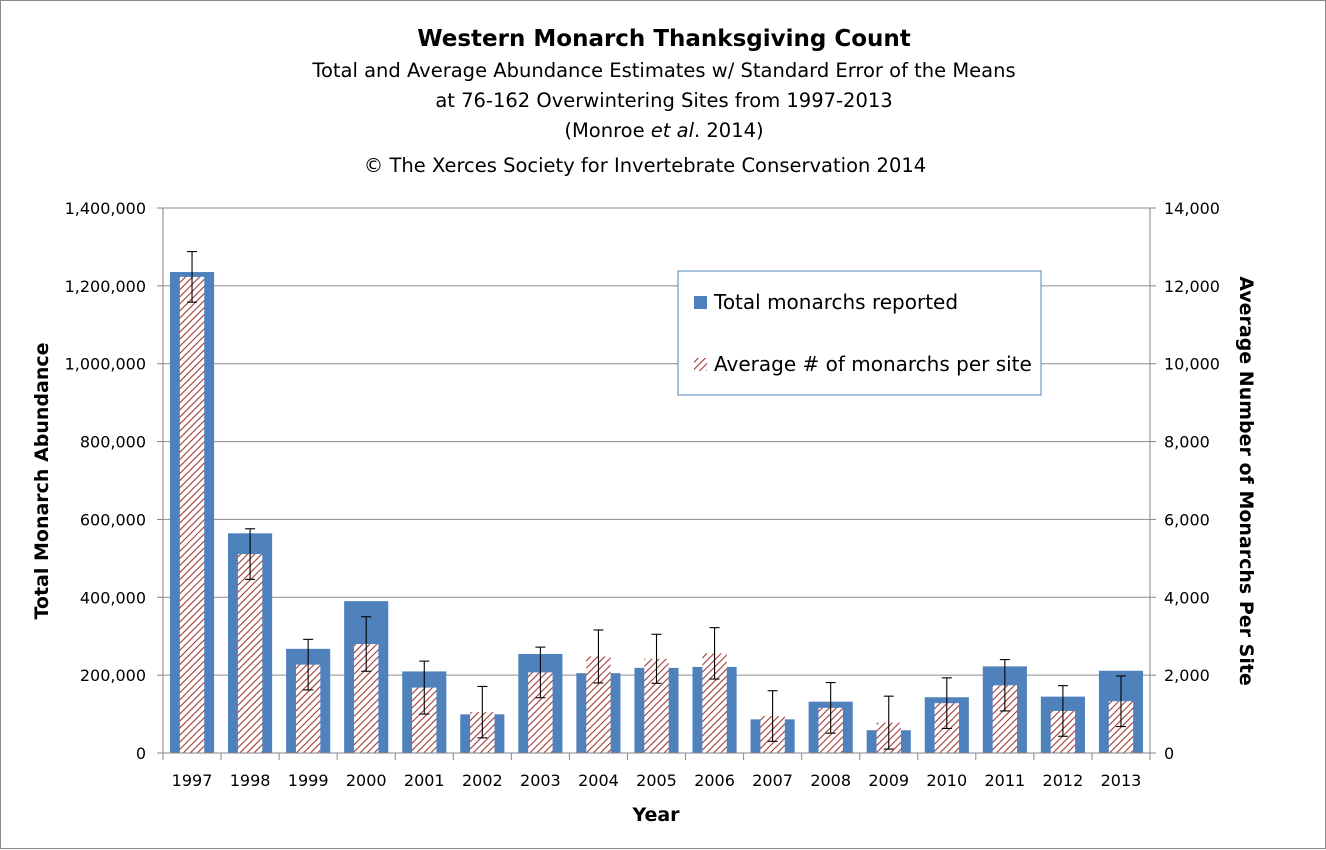 The image size is (1326, 850). Describe the element at coordinates (192, 780) in the screenshot. I see `x-tick-label: 1997` at that location.